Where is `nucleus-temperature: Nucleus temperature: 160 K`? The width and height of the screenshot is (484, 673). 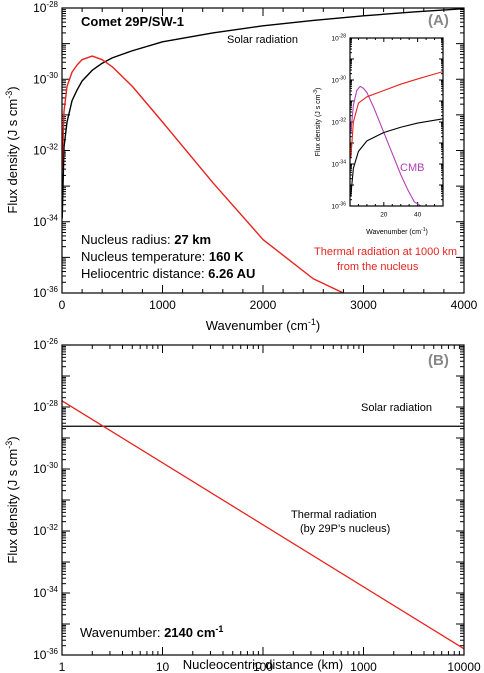 nucleus-temperature: Nucleus temperature: 160 K is located at coordinates (162, 256).